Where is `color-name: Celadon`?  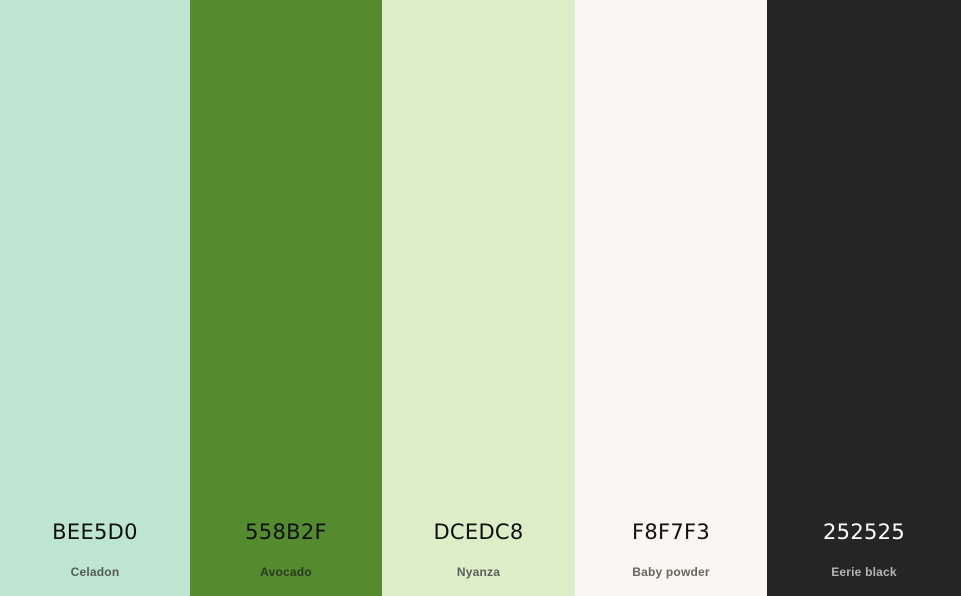 color-name: Celadon is located at coordinates (95, 572).